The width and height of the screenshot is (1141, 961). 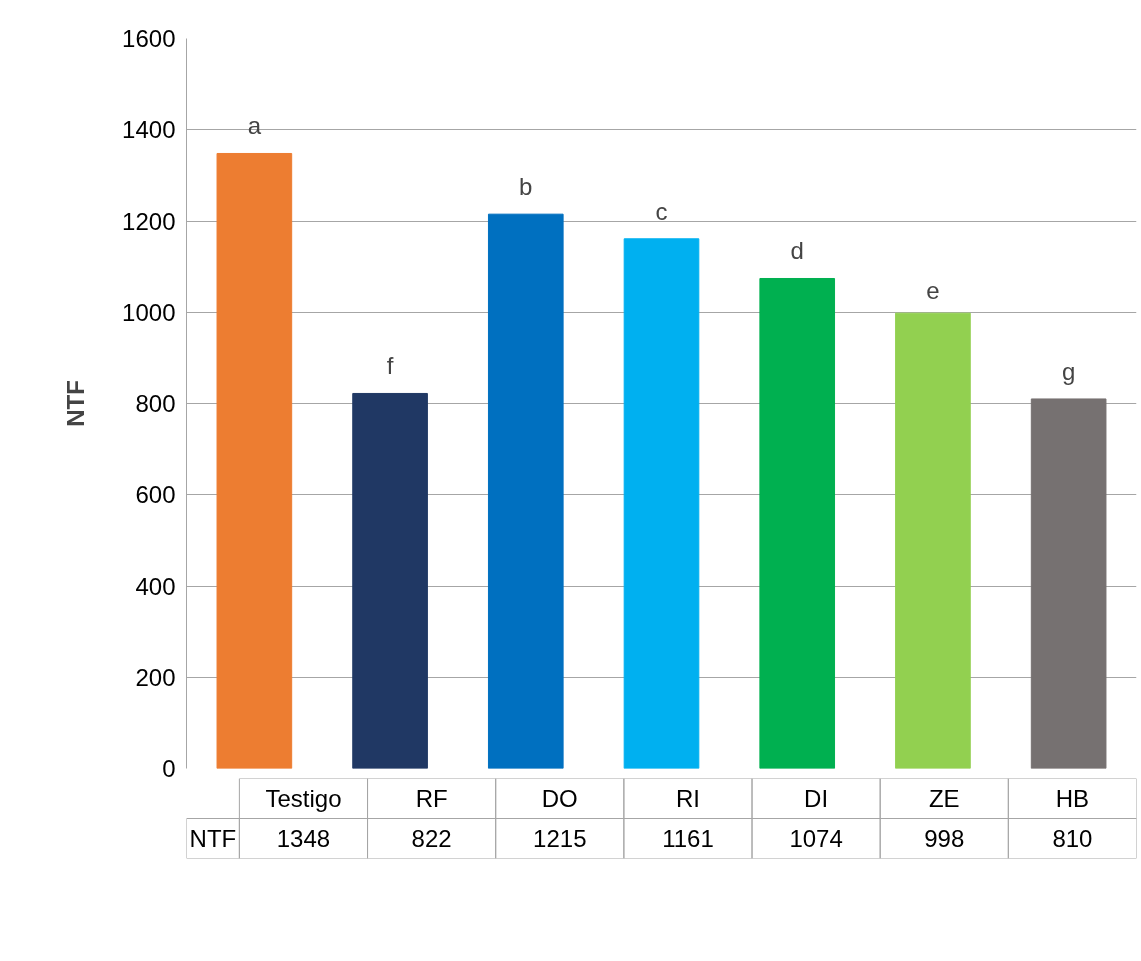 What do you see at coordinates (526, 187) in the screenshot?
I see `annotation: b` at bounding box center [526, 187].